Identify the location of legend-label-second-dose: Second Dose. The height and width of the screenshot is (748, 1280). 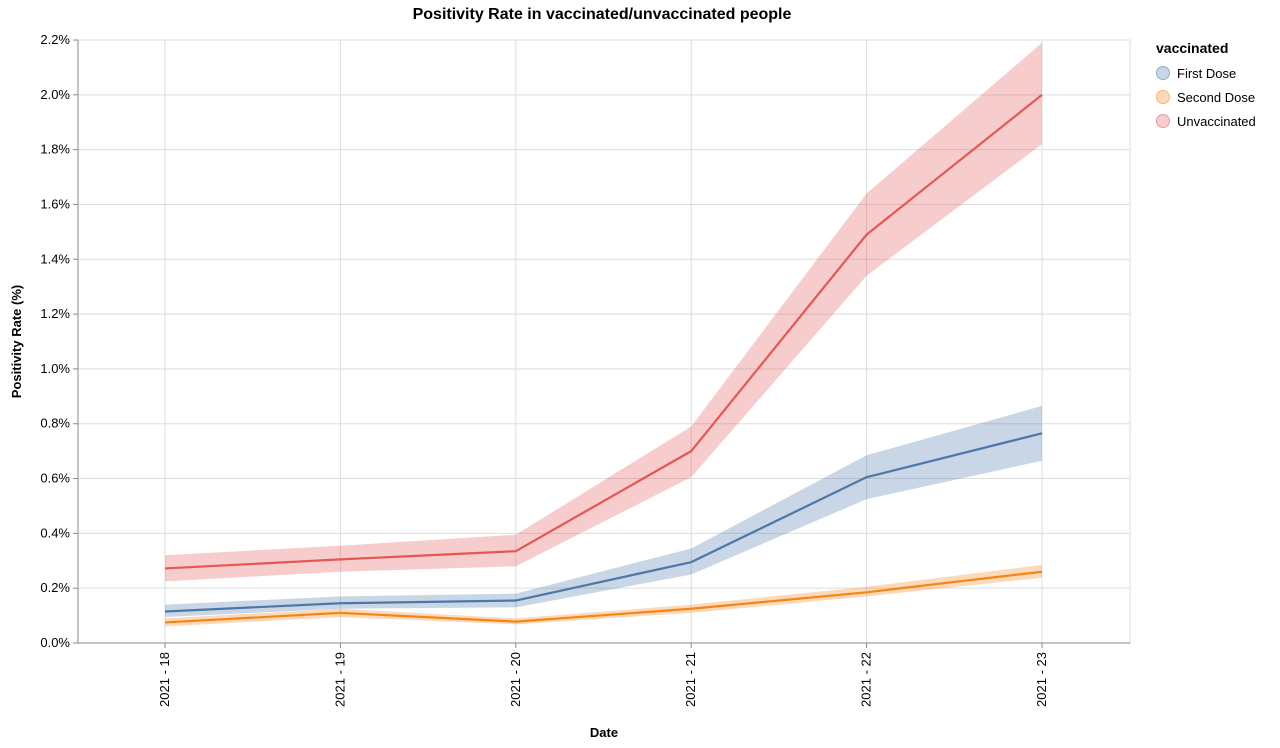
(1216, 97).